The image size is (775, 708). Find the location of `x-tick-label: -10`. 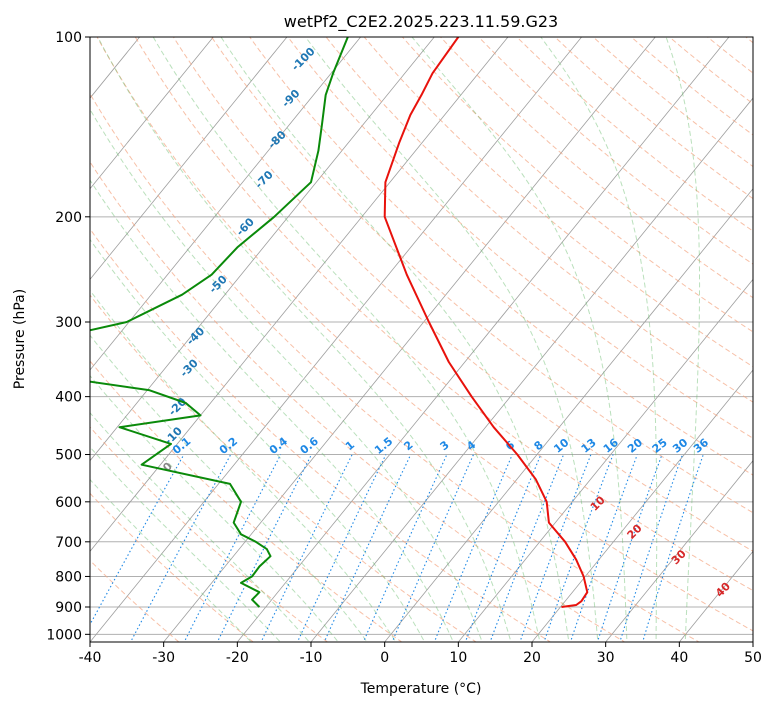

x-tick-label: -10 is located at coordinates (311, 658).